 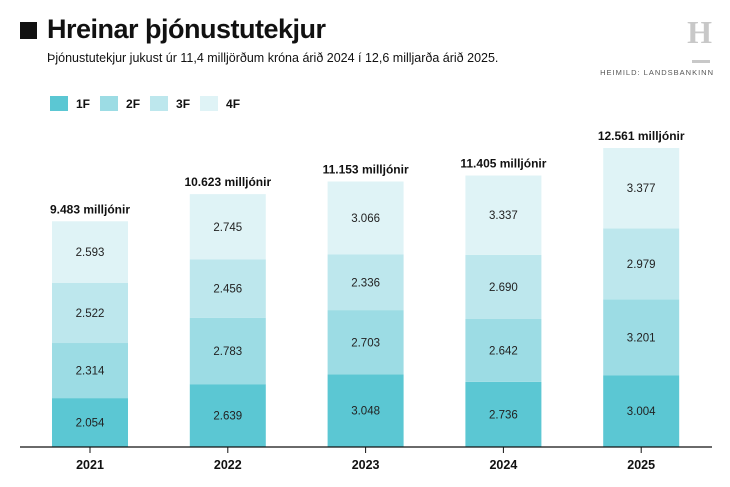 What do you see at coordinates (503, 465) in the screenshot?
I see `x-tick-label: 2024` at bounding box center [503, 465].